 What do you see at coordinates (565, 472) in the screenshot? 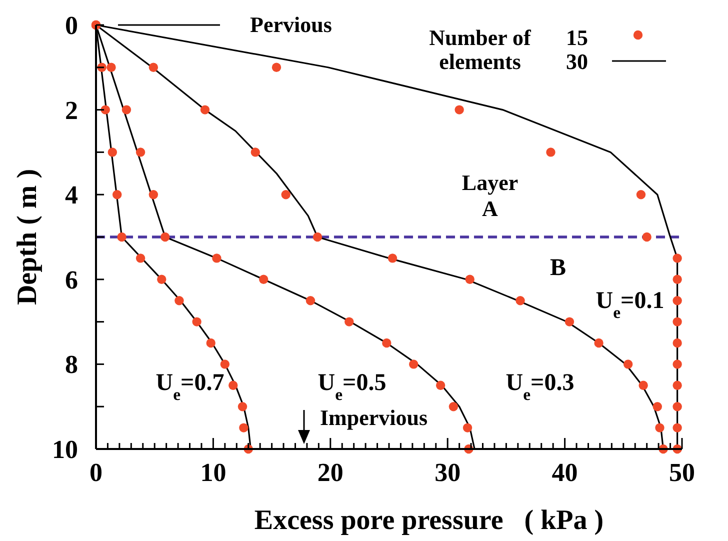
I see `x-tick-label: 40` at bounding box center [565, 472].